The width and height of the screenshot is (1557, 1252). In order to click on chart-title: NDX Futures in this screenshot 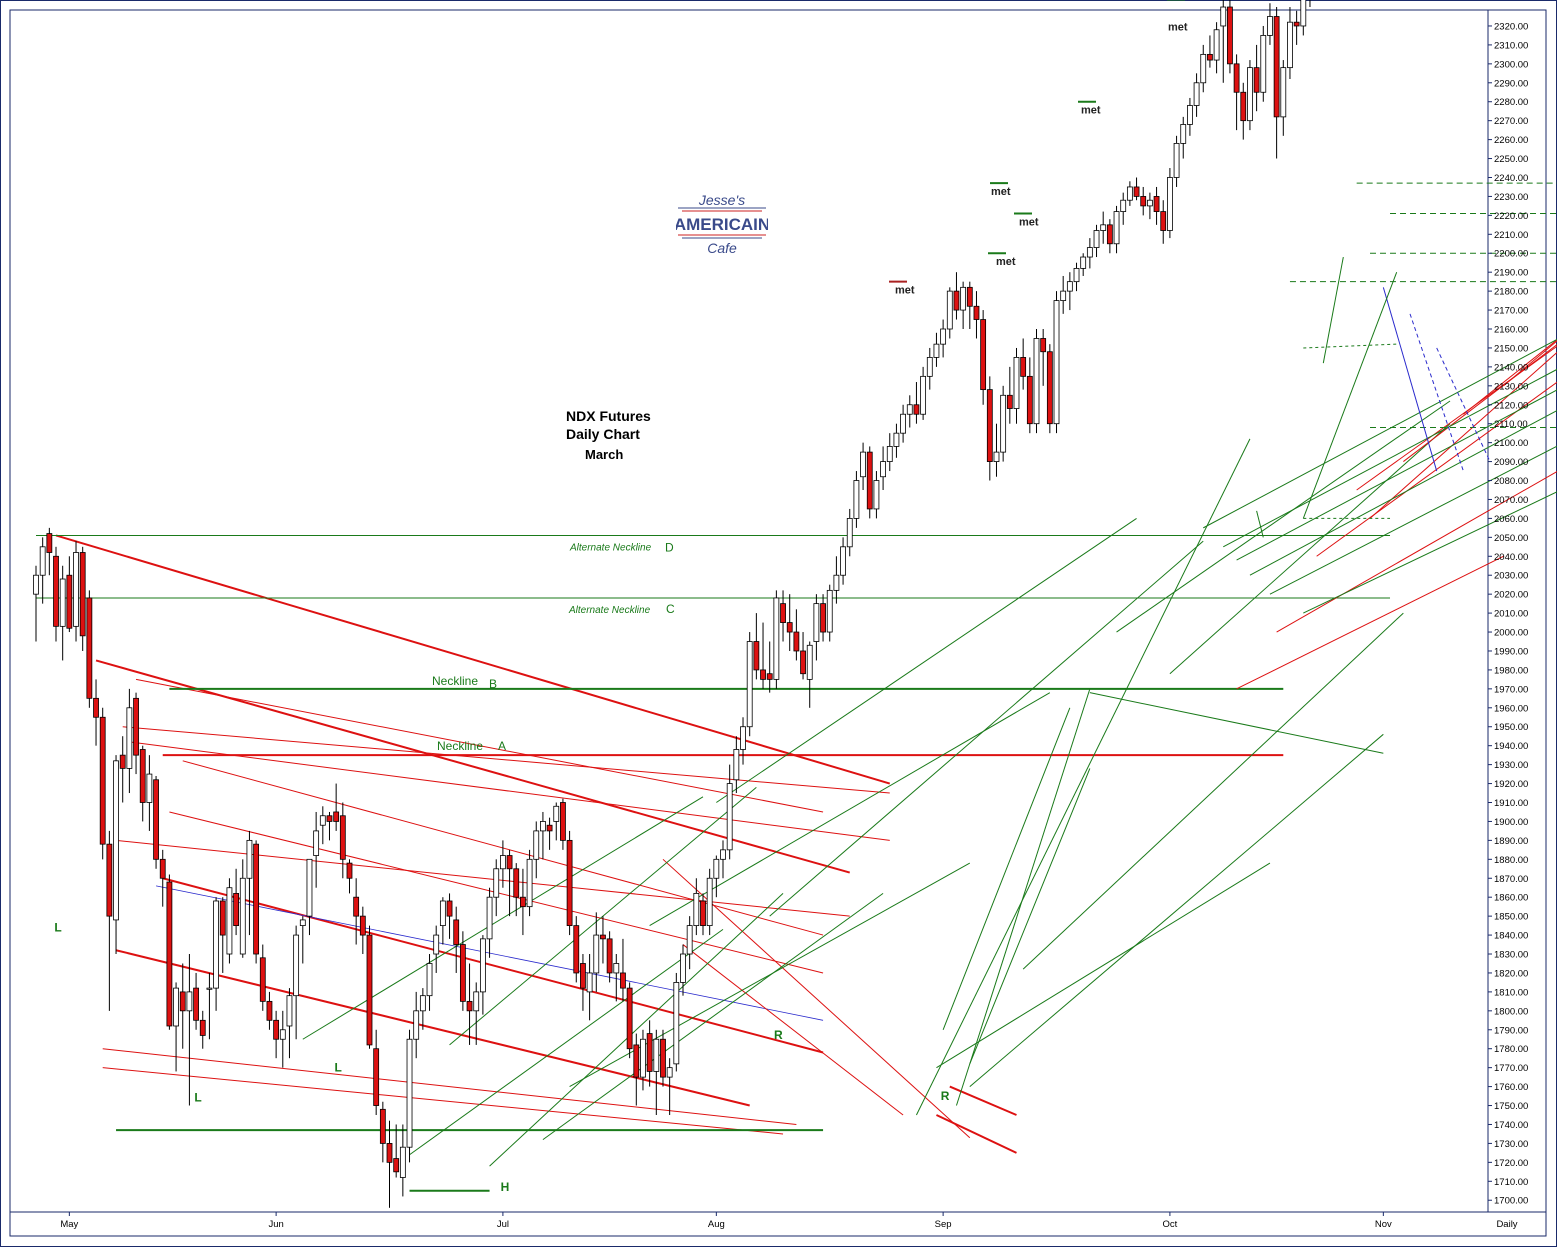, I will do `click(608, 416)`.